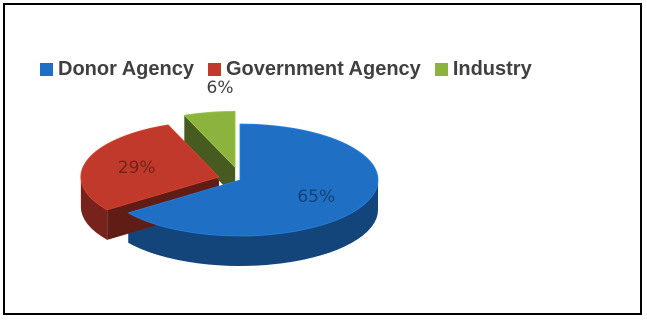 The width and height of the screenshot is (647, 320). I want to click on pie-label-industry: 6%, so click(220, 88).